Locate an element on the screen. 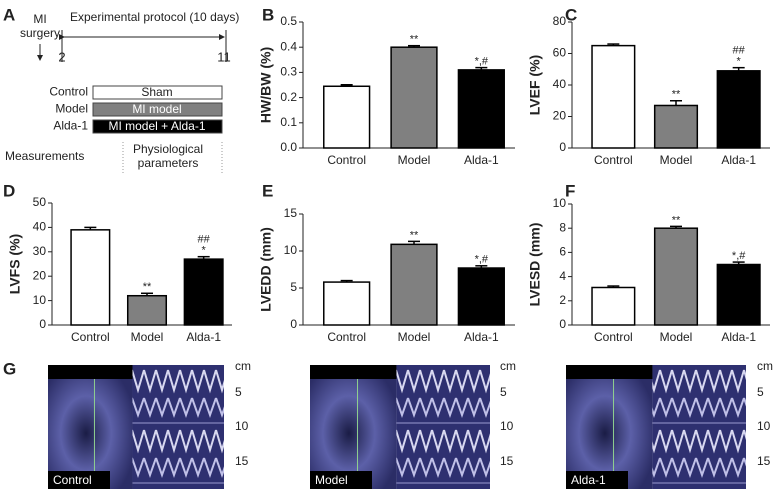  y-axis-label: LVEF (%) is located at coordinates (535, 85).